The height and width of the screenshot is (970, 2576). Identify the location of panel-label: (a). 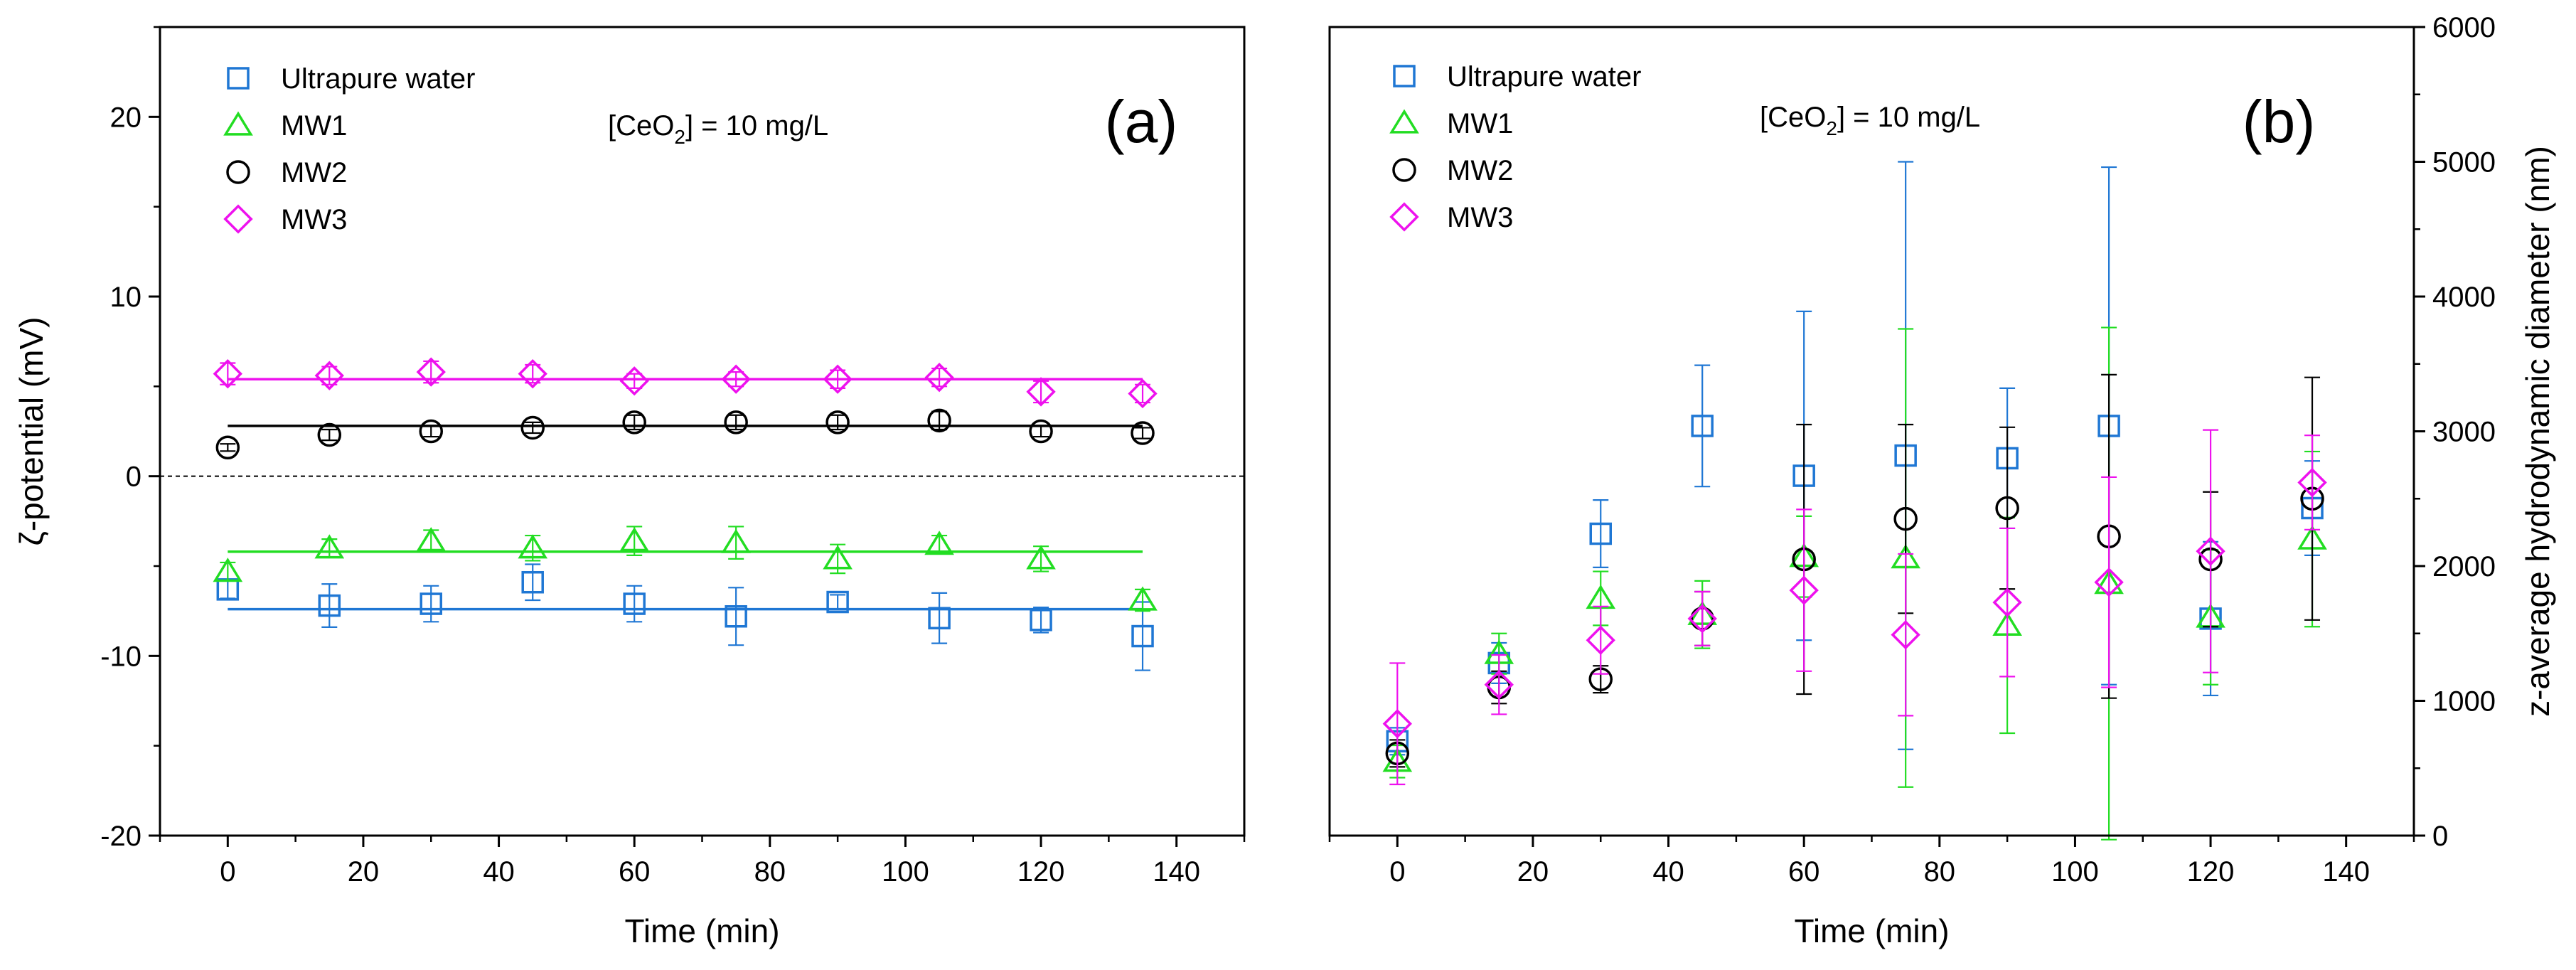
(1141, 121).